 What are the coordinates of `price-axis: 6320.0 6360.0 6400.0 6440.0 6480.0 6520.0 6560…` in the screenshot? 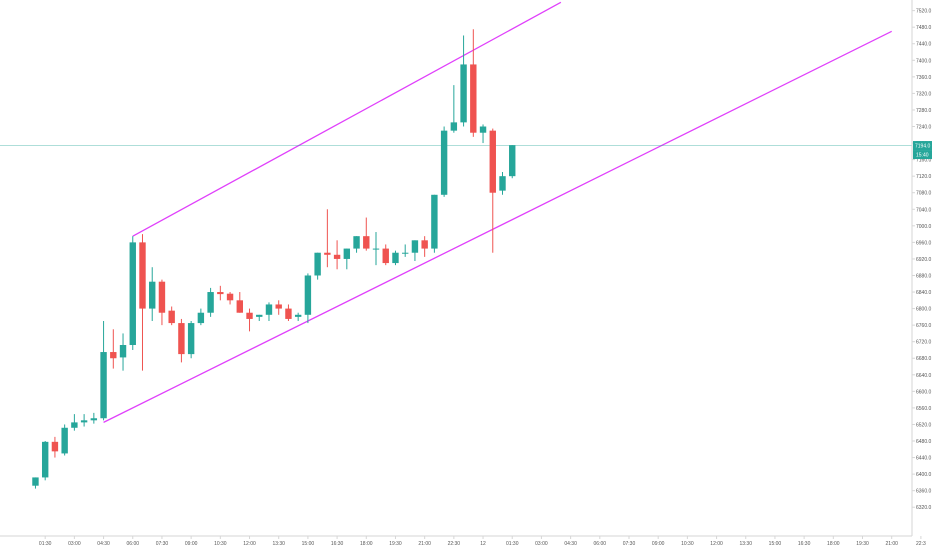 It's located at (921, 268).